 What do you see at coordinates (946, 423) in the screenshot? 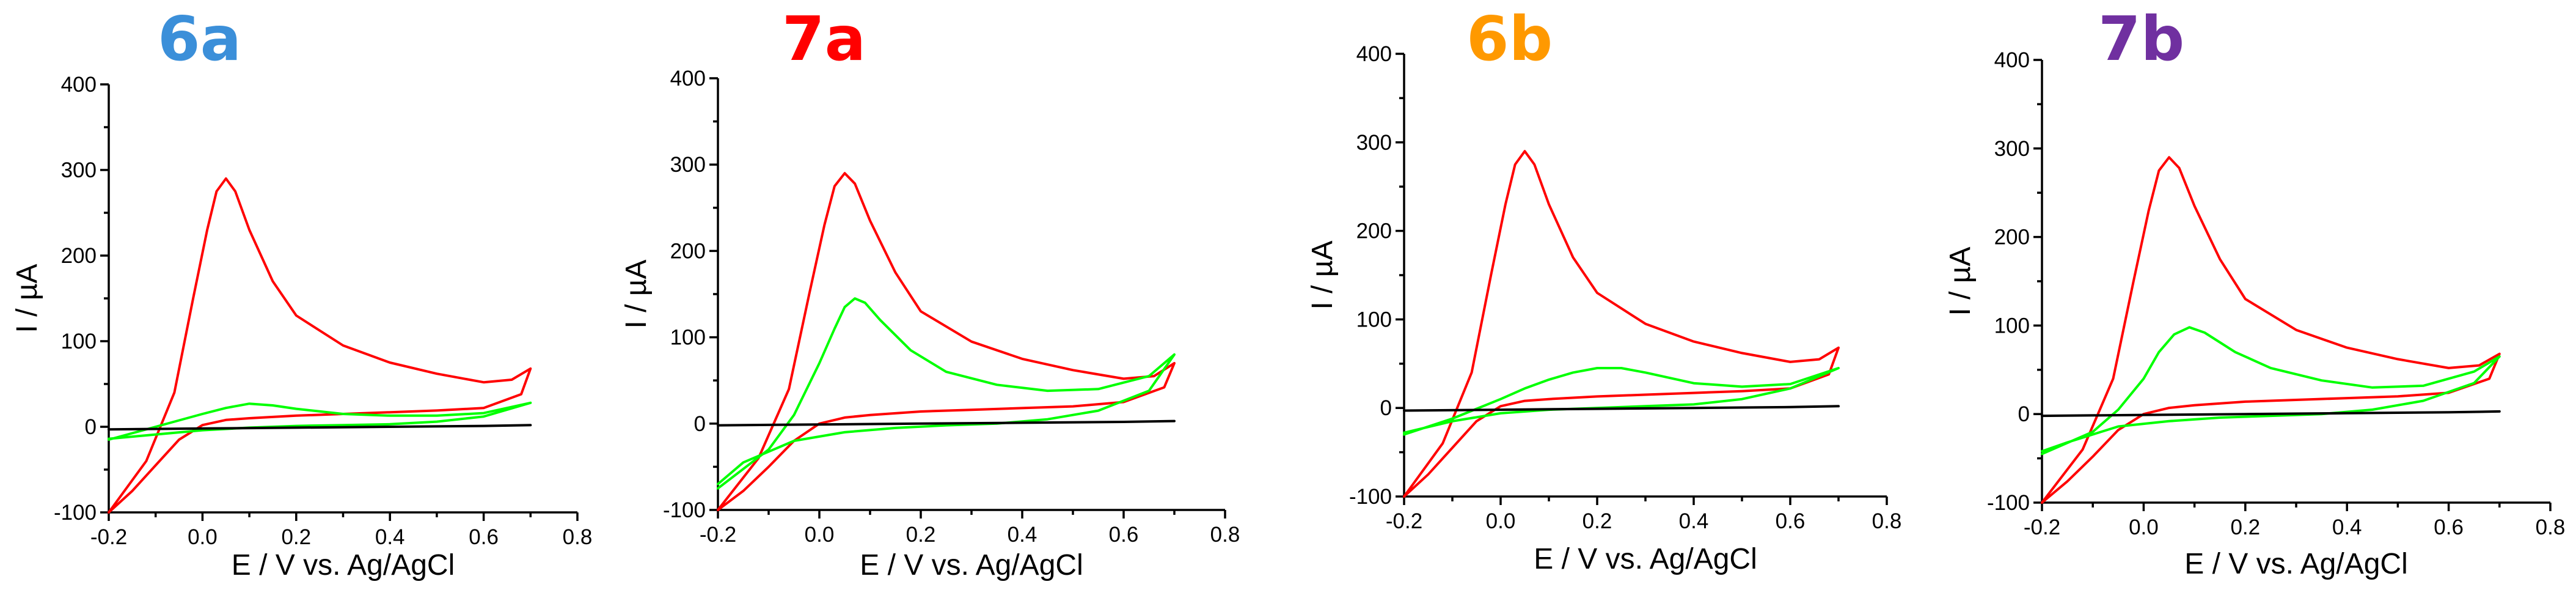
I see `series-black-baseline-7a` at bounding box center [946, 423].